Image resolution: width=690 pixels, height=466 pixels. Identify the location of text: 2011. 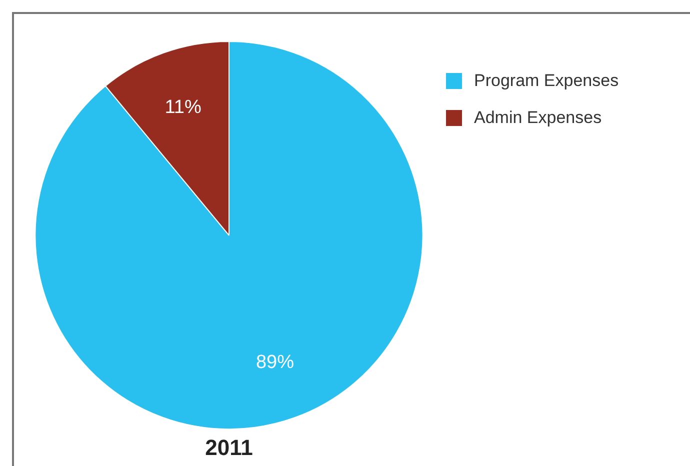
(229, 447).